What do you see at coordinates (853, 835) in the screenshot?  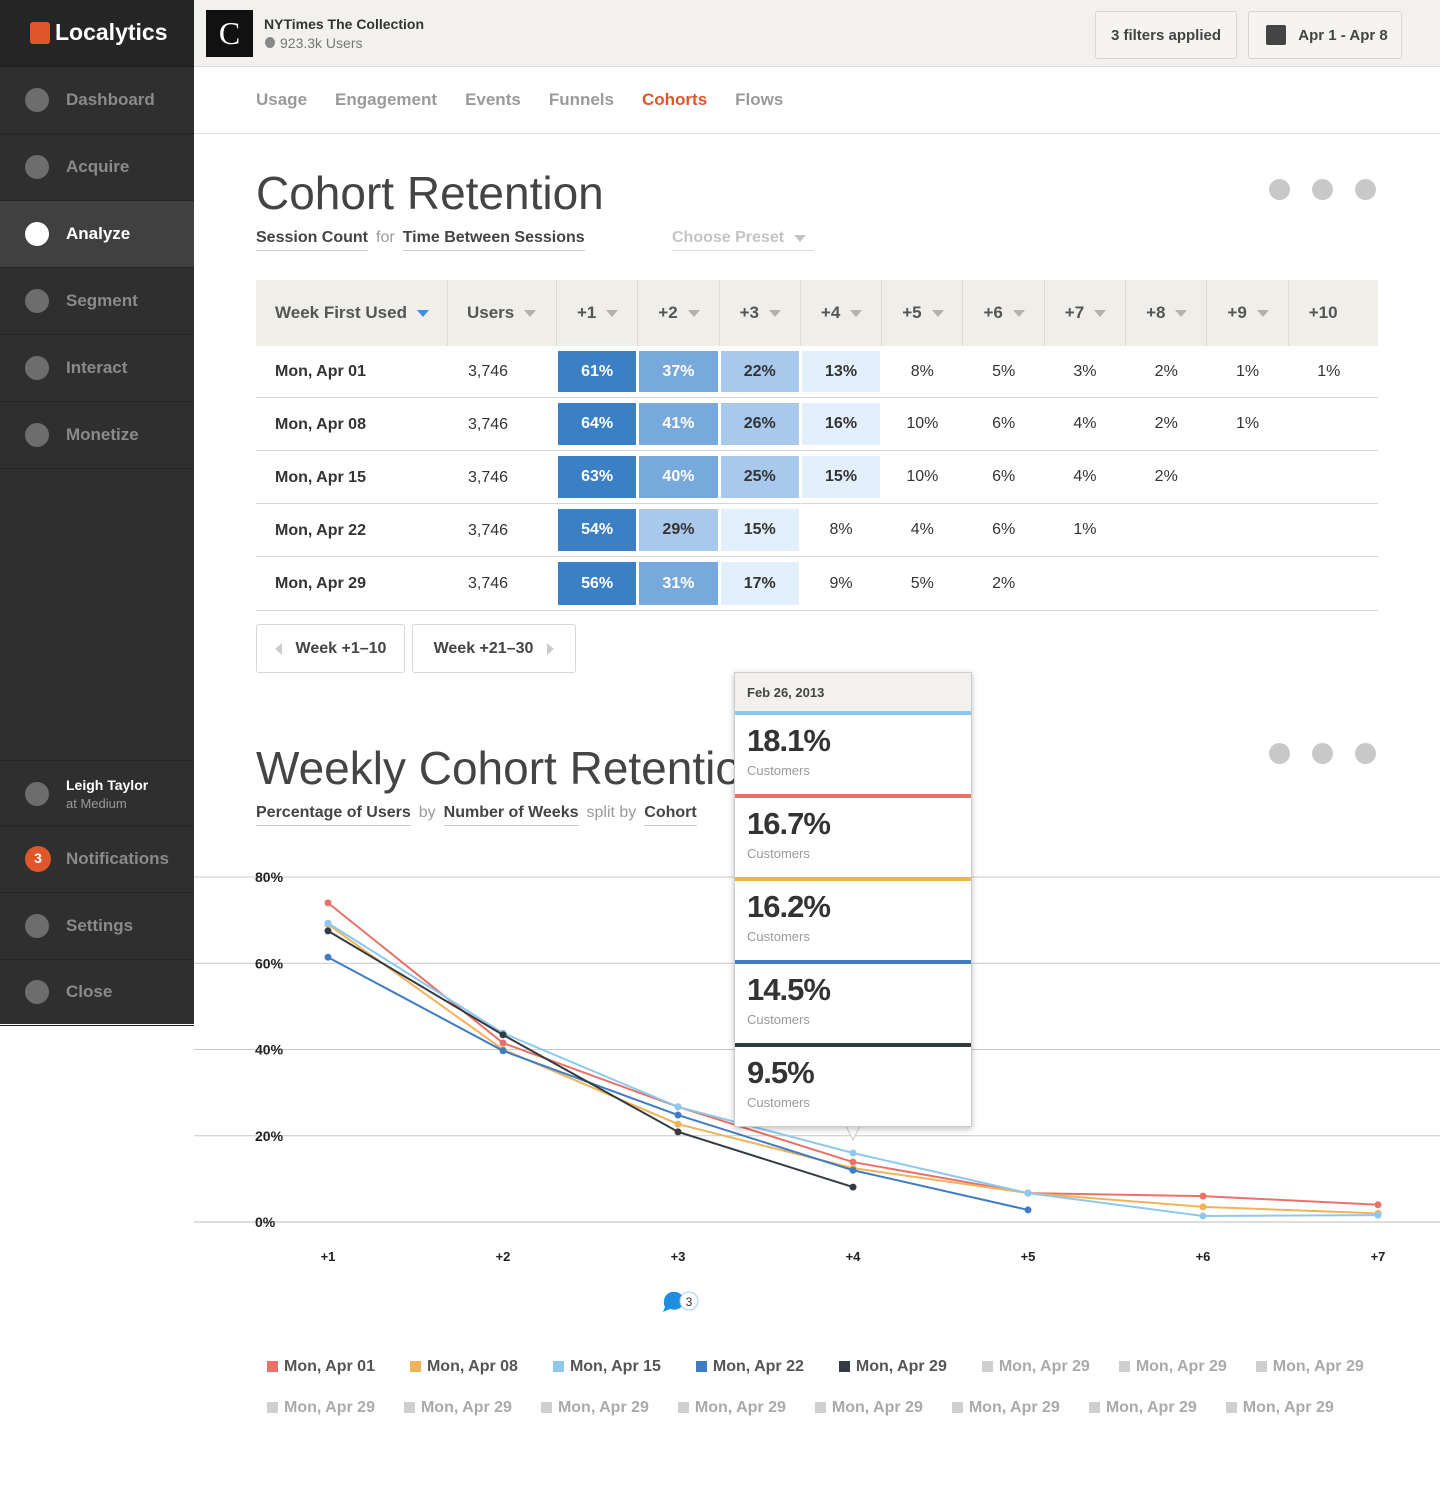 I see `tooltip-item: 16.7% Customers` at bounding box center [853, 835].